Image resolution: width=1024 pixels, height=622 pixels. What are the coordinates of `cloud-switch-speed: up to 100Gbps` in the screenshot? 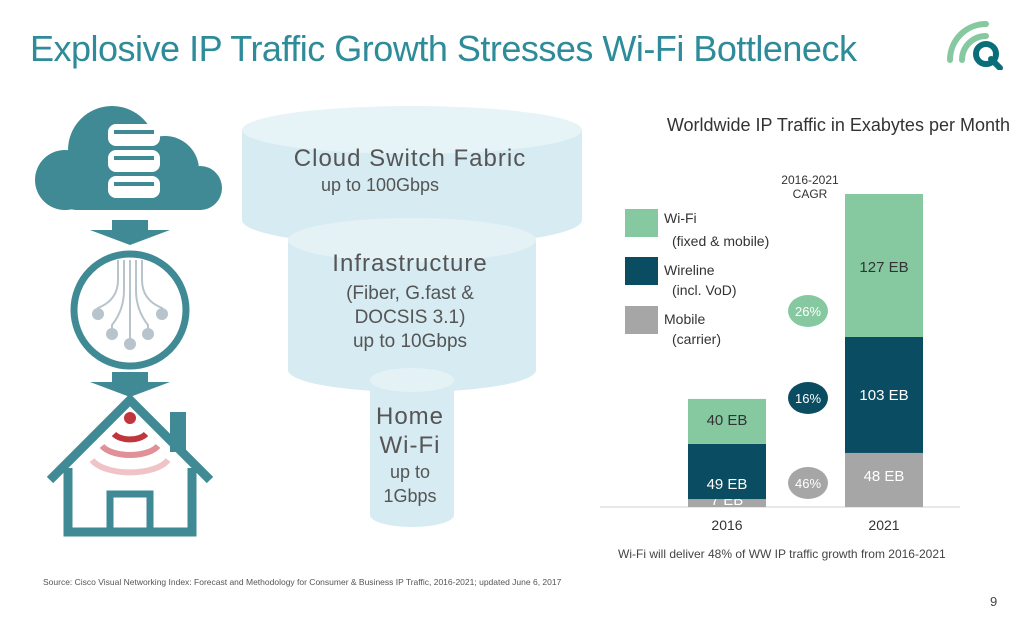 It's located at (380, 185).